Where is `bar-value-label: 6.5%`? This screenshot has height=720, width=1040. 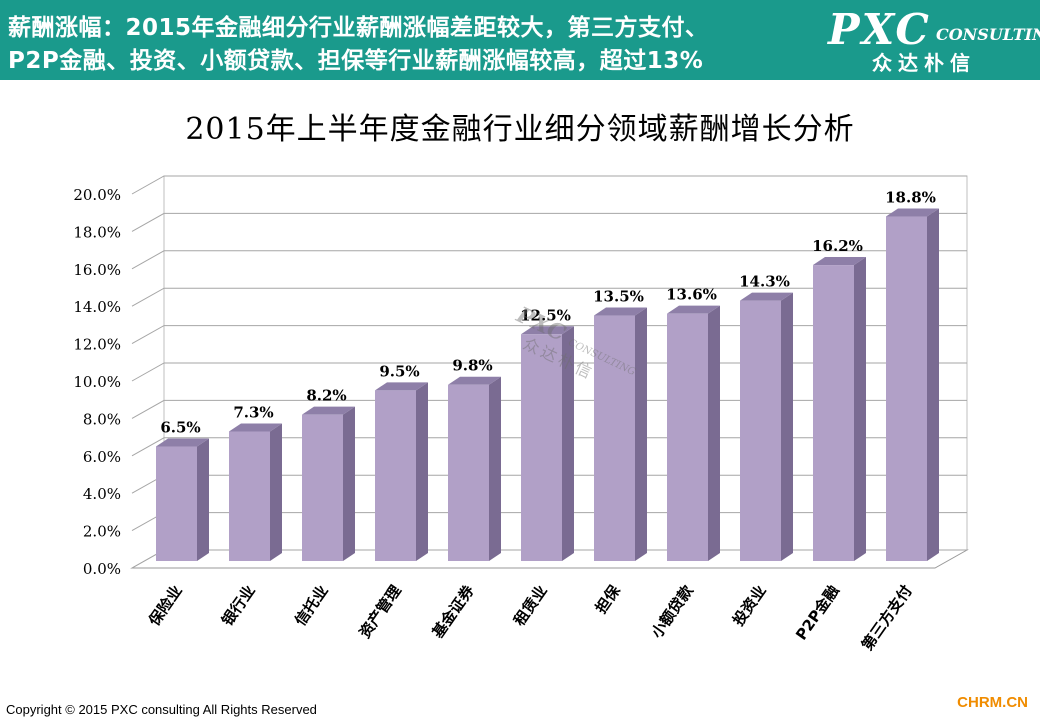
bar-value-label: 6.5% is located at coordinates (180, 427).